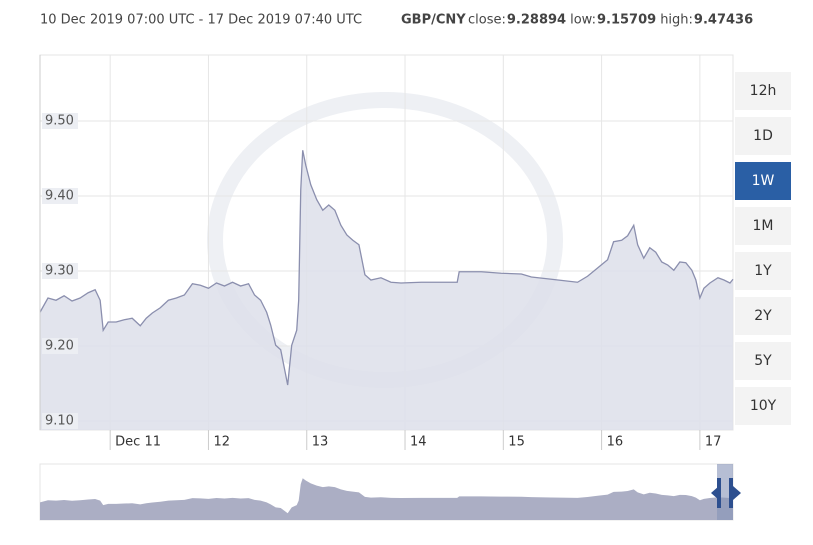 The image size is (813, 545). I want to click on range-button-label: 1Y, so click(763, 271).